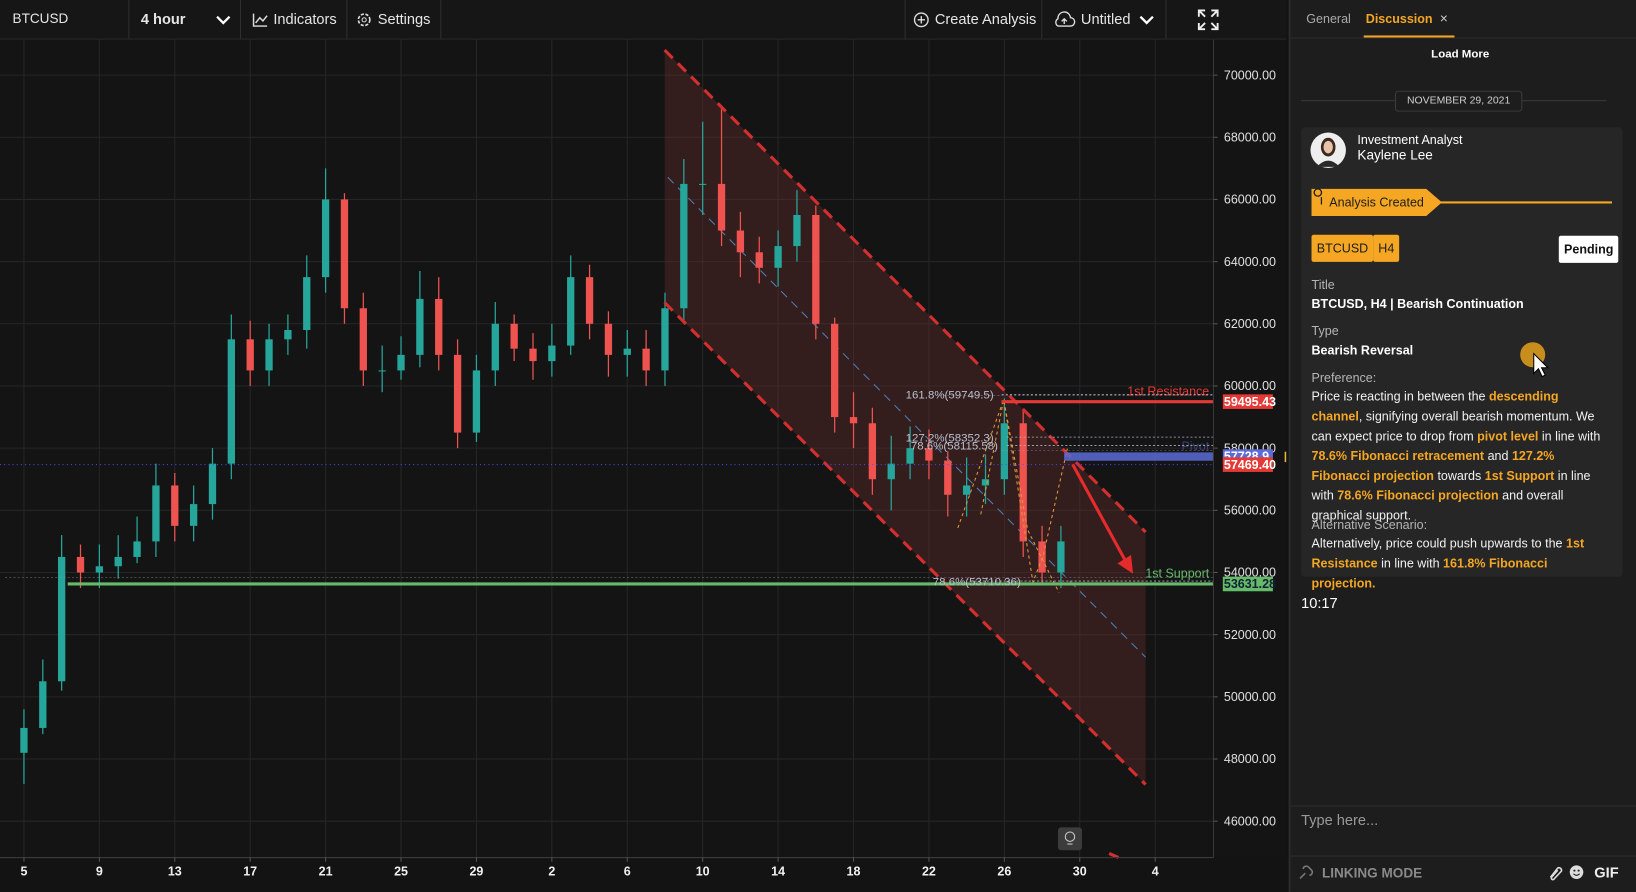 The image size is (1636, 892). Describe the element at coordinates (1250, 573) in the screenshot. I see `y-tick-label: 54000.00` at that location.